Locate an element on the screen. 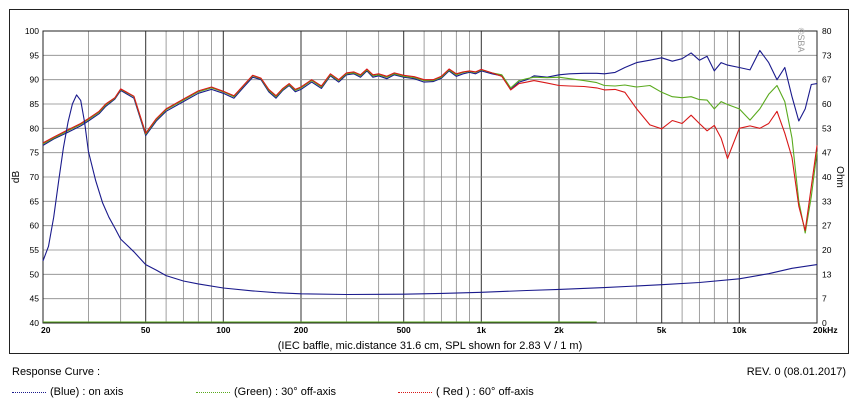 The height and width of the screenshot is (406, 858). y-axis-label: dB is located at coordinates (16, 177).